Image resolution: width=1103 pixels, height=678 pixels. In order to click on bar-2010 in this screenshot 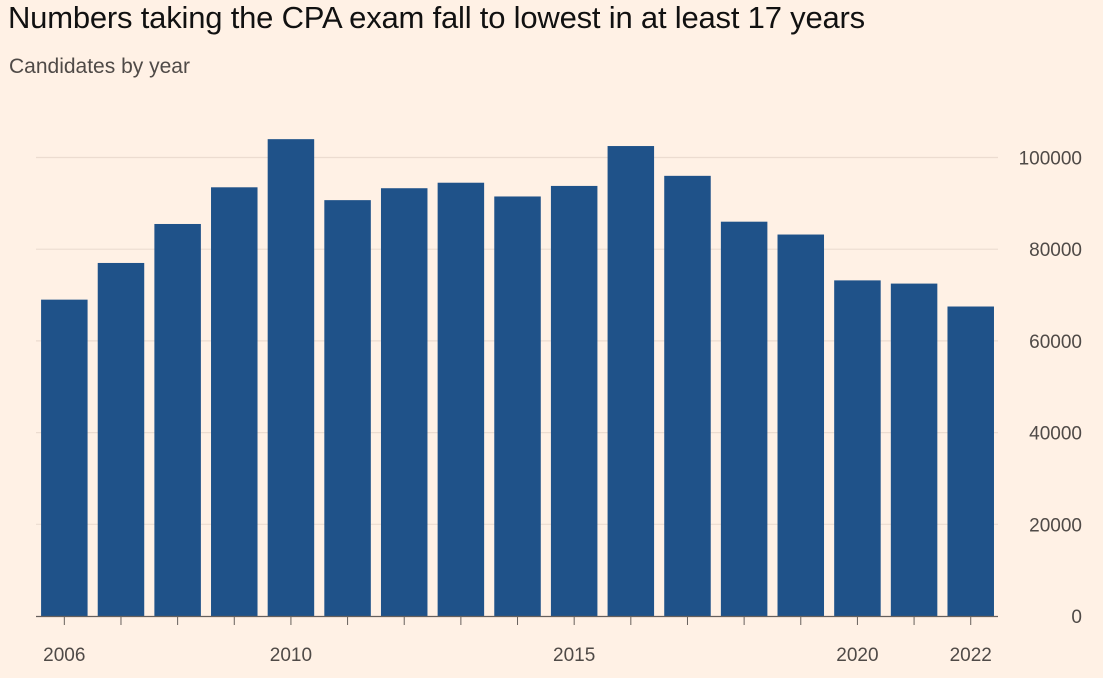, I will do `click(291, 377)`.